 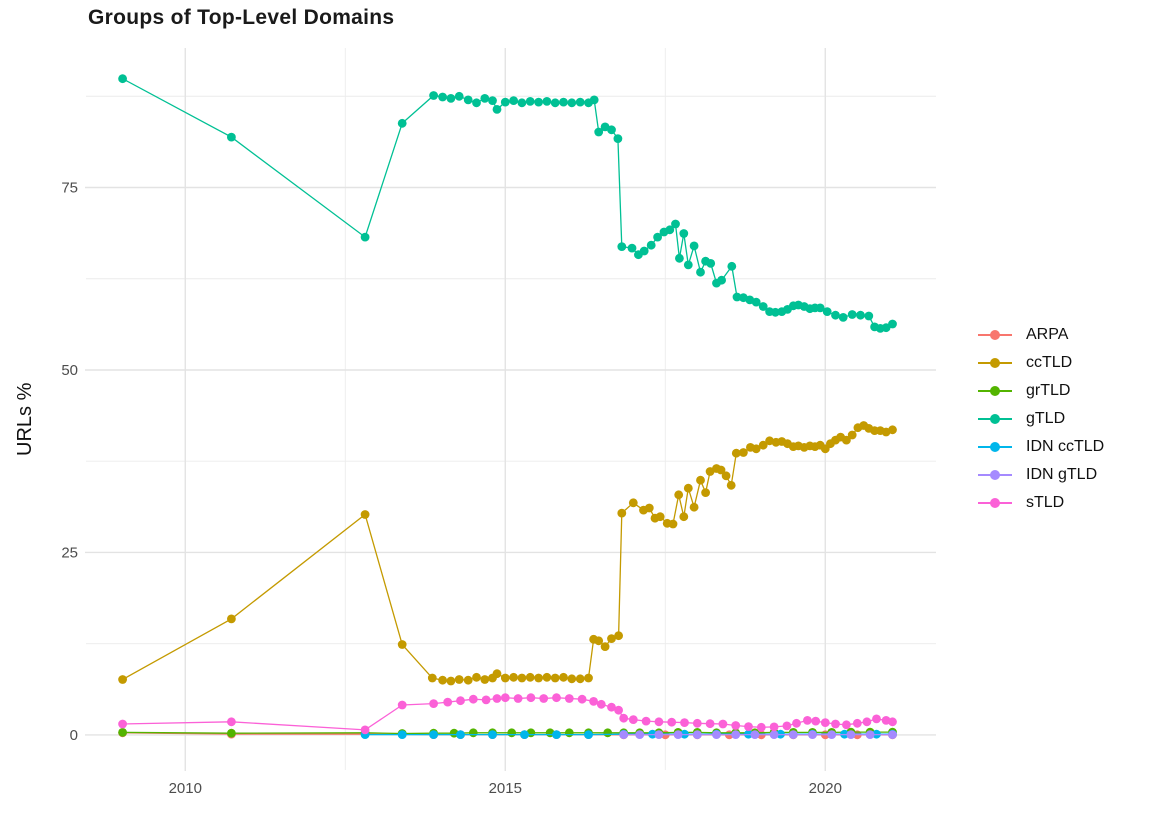 I want to click on x-tick-label: 2010, so click(x=185, y=788).